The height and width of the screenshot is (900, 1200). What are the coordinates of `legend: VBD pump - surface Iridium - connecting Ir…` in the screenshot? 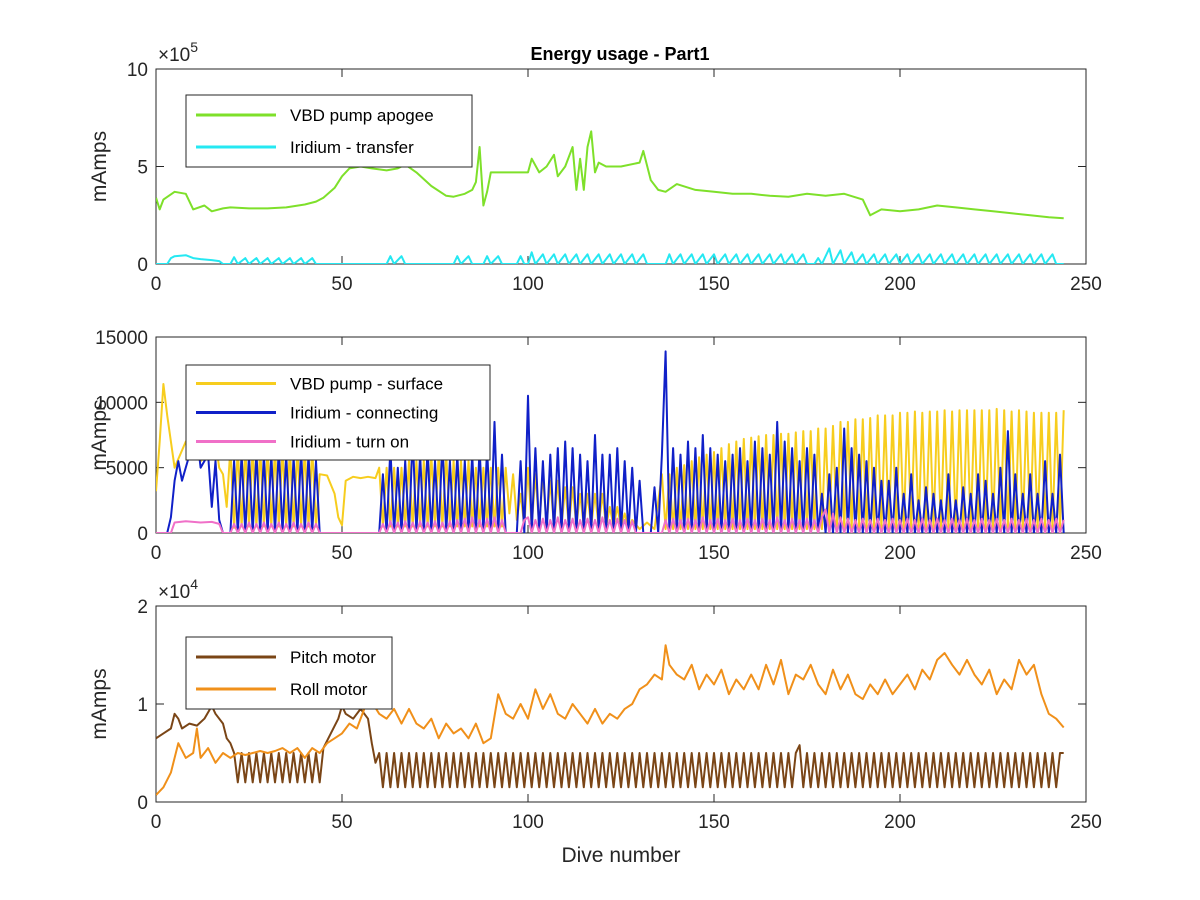 It's located at (338, 412).